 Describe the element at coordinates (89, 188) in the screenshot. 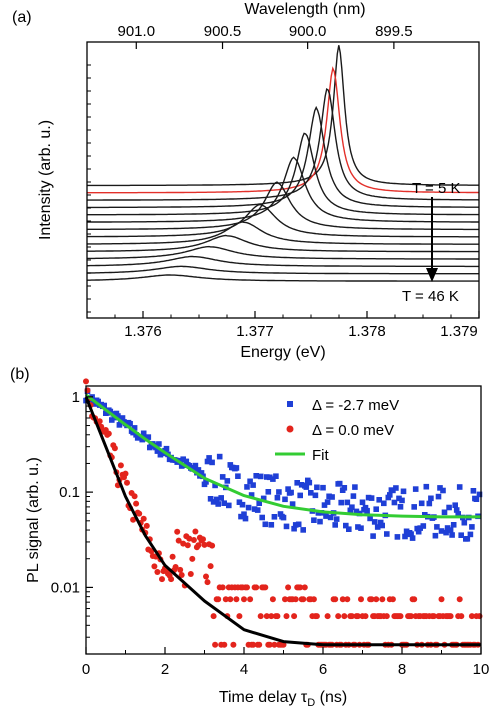

I see `intensity-axis-ticks` at that location.